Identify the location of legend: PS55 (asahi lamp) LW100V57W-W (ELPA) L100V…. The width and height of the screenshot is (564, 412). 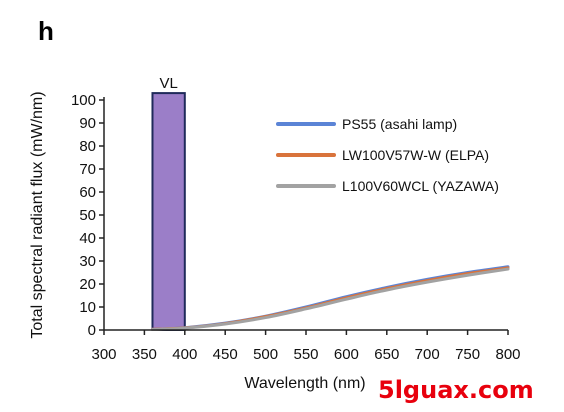
(387, 155).